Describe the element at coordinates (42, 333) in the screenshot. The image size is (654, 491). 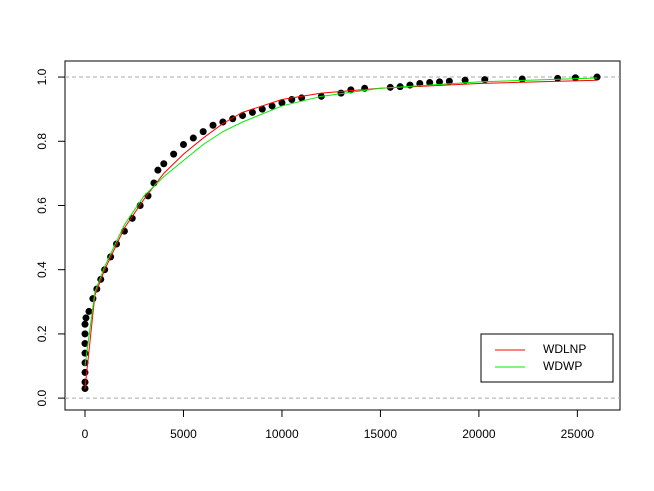
I see `y-tick-label: 0.2` at that location.